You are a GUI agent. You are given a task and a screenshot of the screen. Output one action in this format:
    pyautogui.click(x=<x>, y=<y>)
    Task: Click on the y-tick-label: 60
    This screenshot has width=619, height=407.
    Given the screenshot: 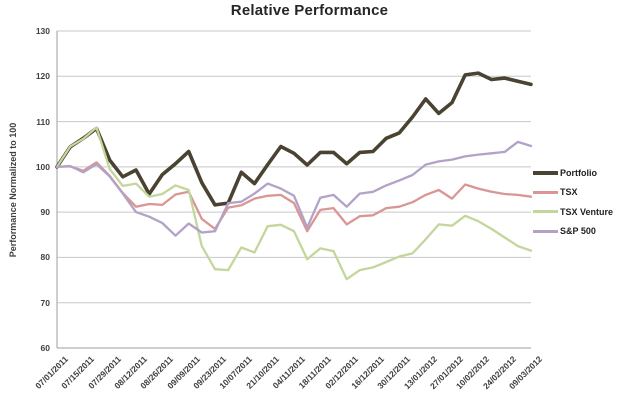 What is the action you would take?
    pyautogui.click(x=45, y=348)
    